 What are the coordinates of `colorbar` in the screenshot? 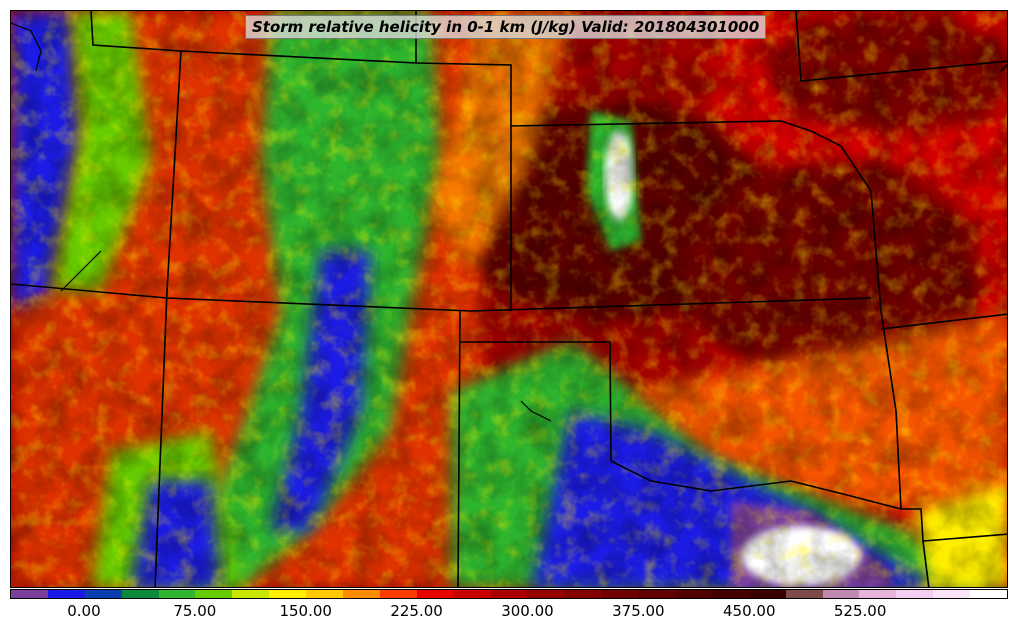 It's located at (509, 594).